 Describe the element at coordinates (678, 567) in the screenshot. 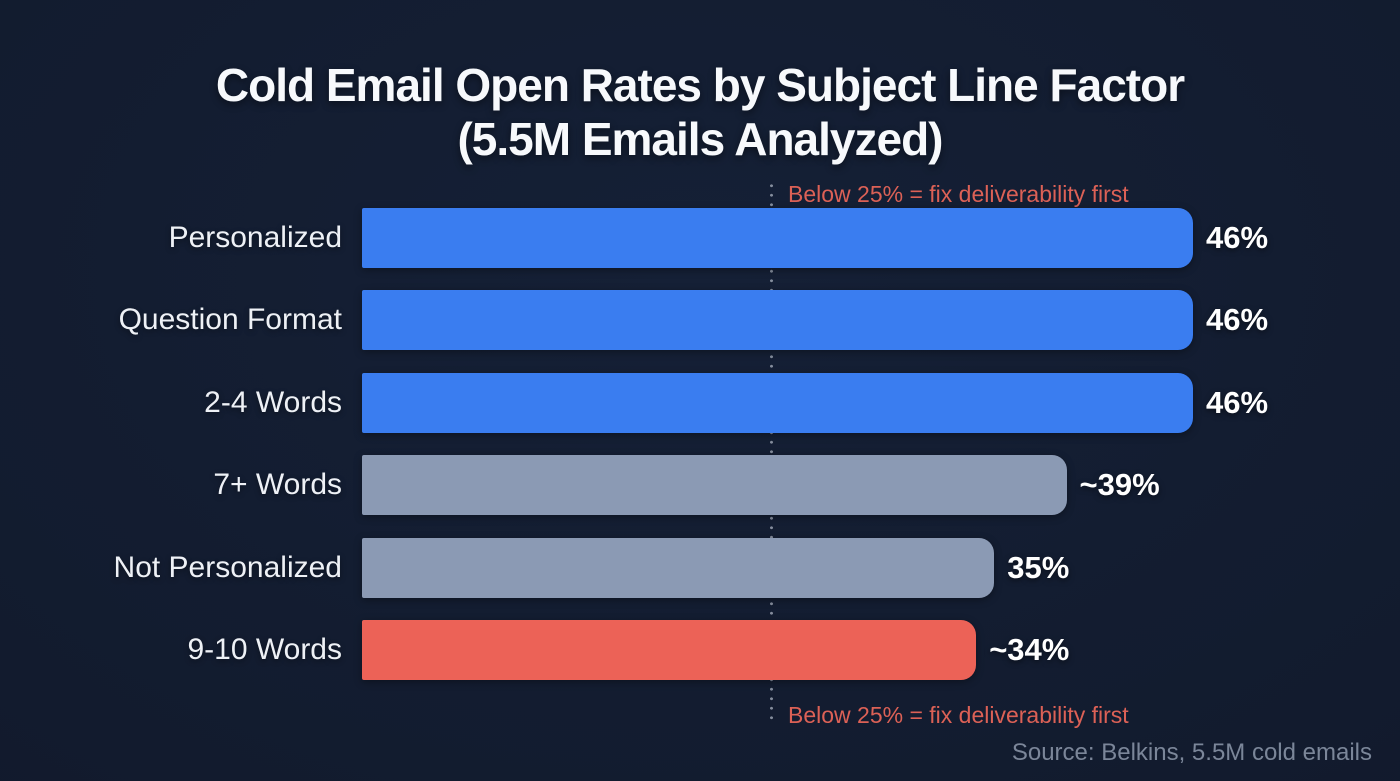

I see `bar-not-personalized` at that location.